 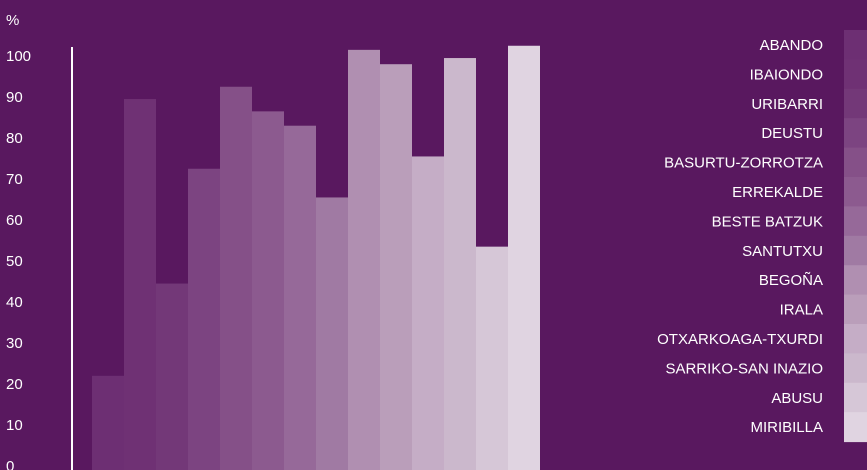 What do you see at coordinates (743, 163) in the screenshot?
I see `legend-label: BASURTU-ZORROTZA` at bounding box center [743, 163].